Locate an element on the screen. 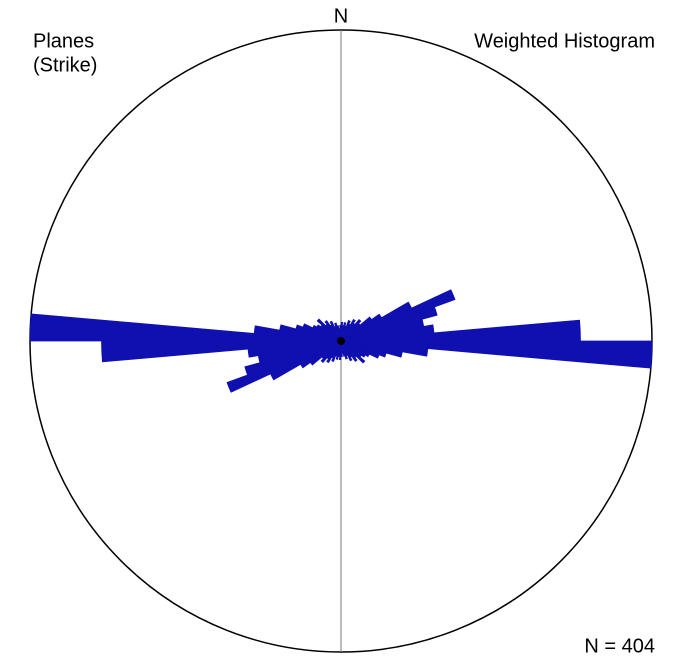 This screenshot has height=671, width=685. center-dot is located at coordinates (341, 341).